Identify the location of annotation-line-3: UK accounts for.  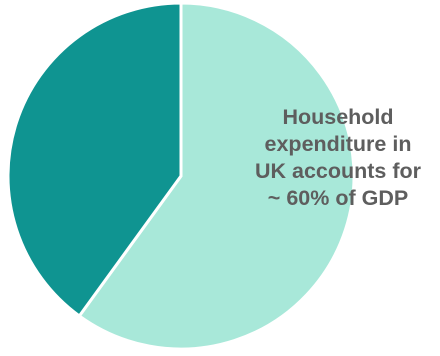
(338, 171).